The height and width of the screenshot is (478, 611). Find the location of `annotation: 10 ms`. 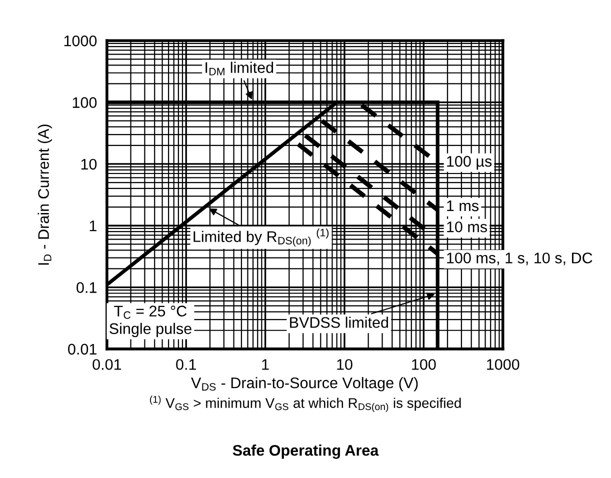

annotation: 10 ms is located at coordinates (467, 226).